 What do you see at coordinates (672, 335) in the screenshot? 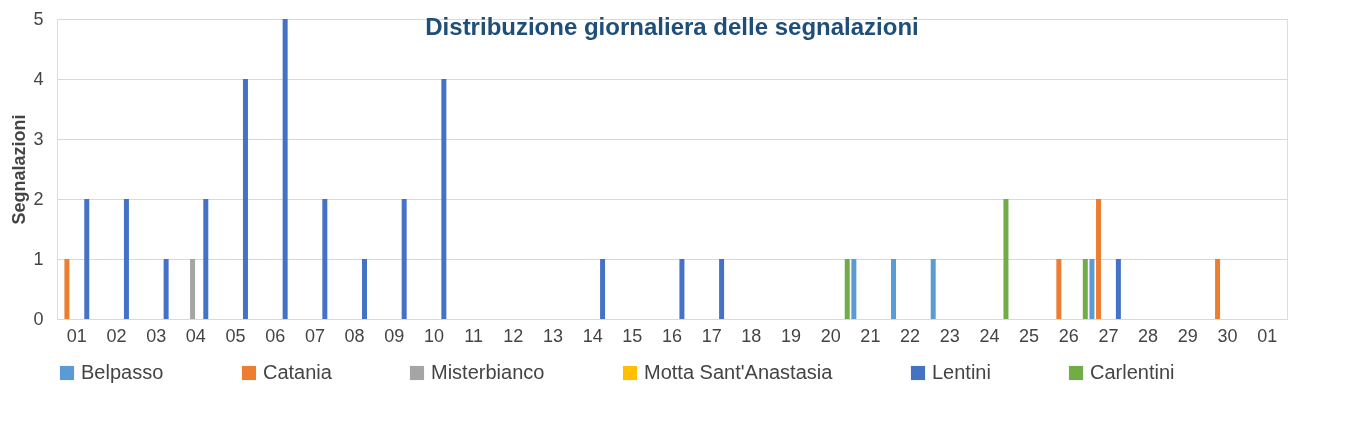
I see `x-tick-label: 16` at bounding box center [672, 335].